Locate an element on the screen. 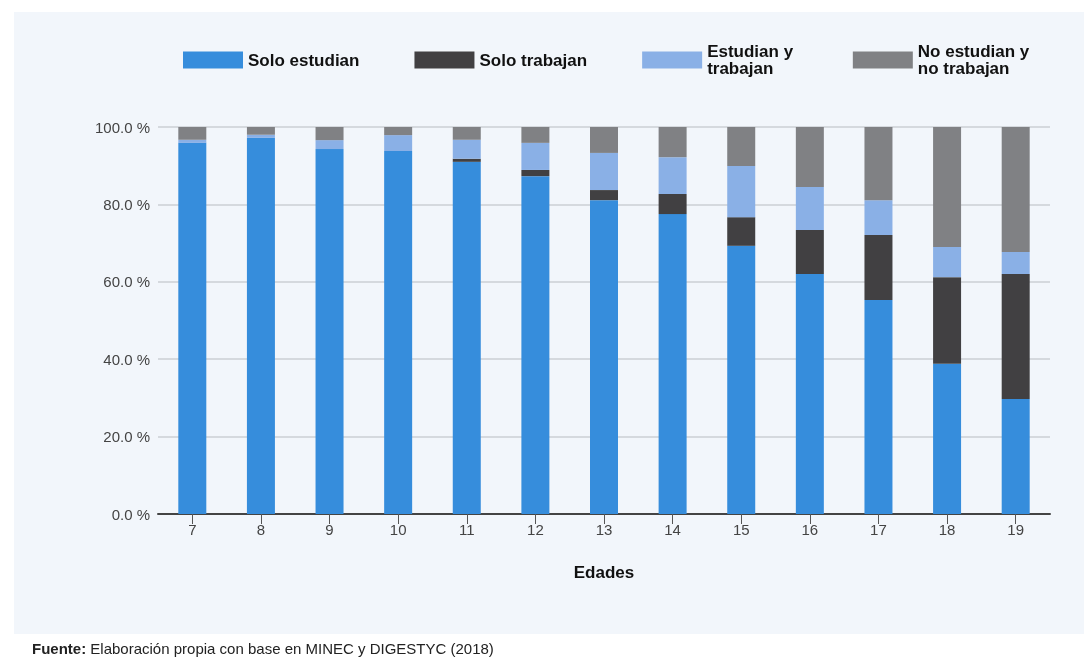 This screenshot has width=1084, height=659. y-tick-label: 20.0 % is located at coordinates (126, 437).